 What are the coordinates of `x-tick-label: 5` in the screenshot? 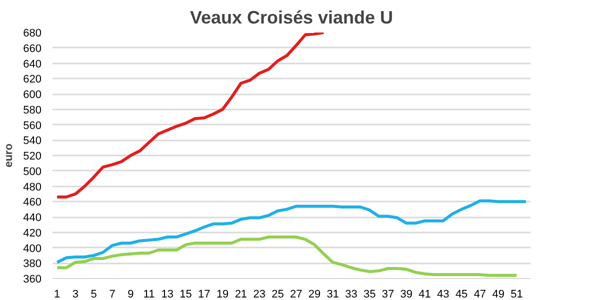 It's located at (93, 294).